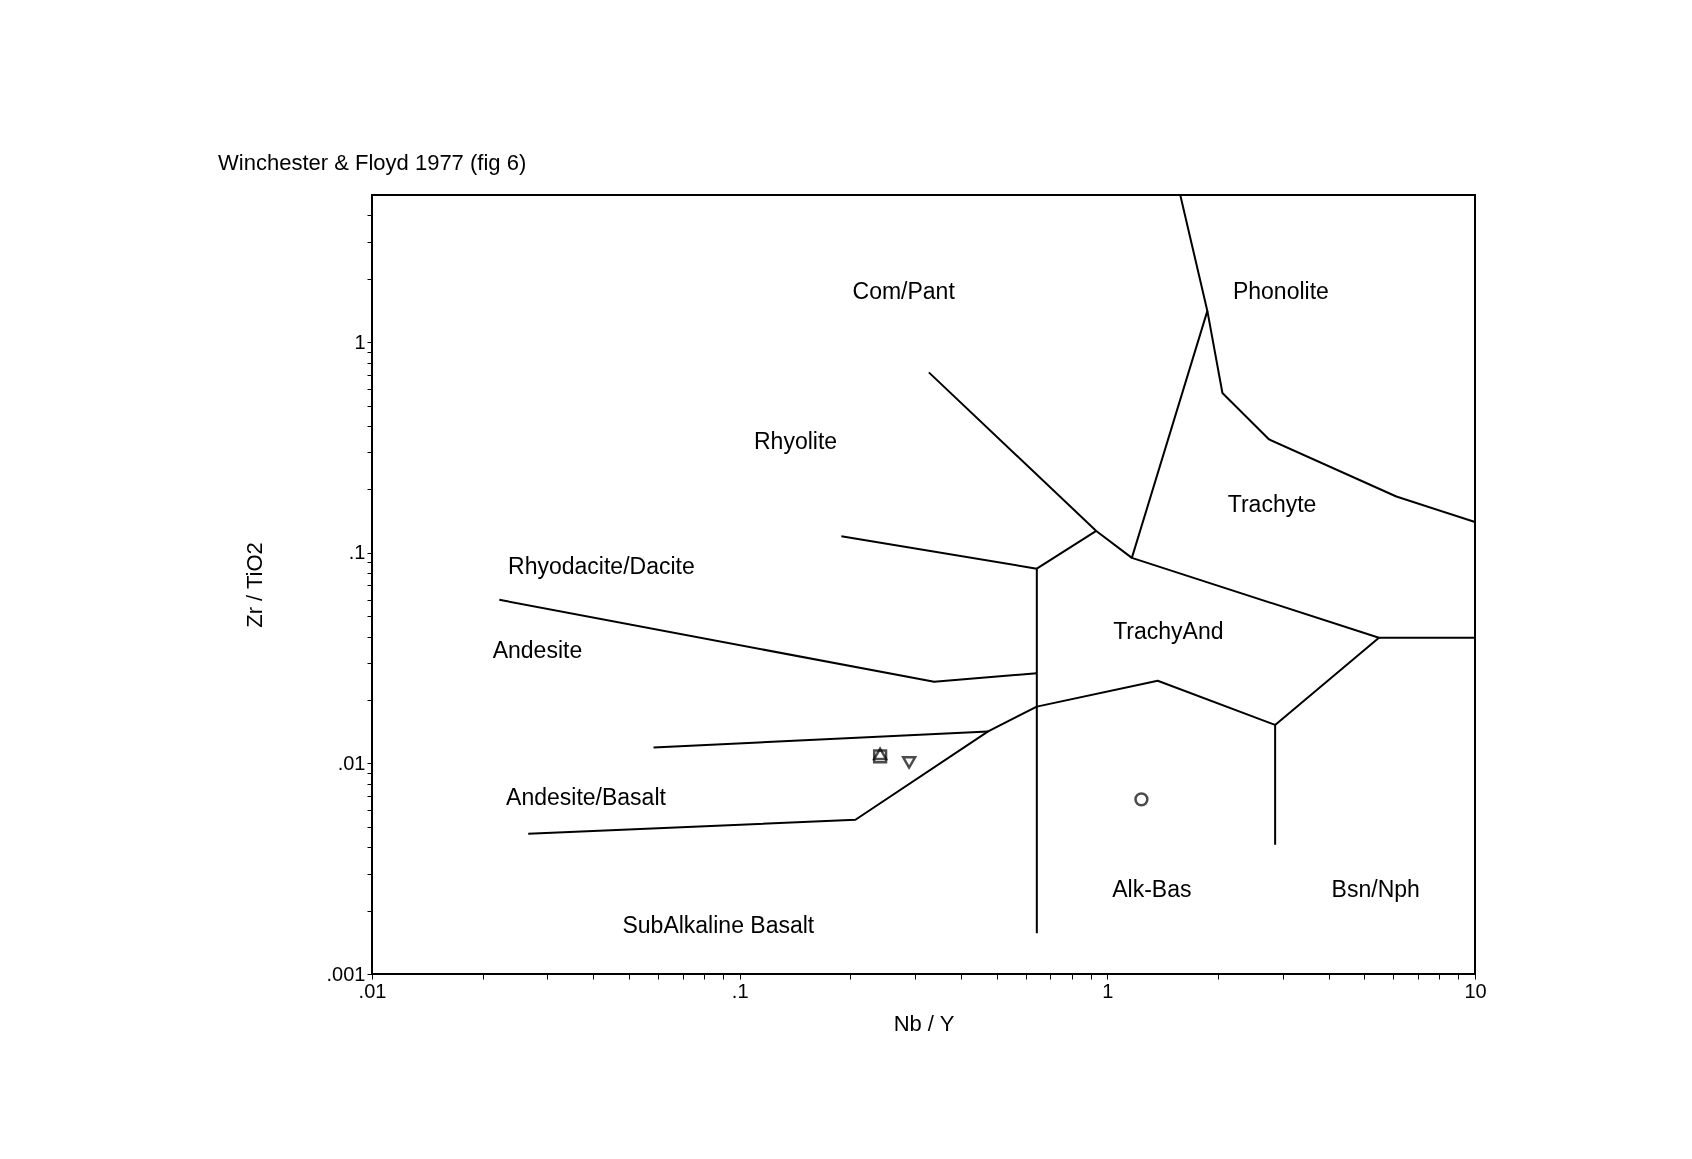 The image size is (1692, 1159). Describe the element at coordinates (1272, 504) in the screenshot. I see `annotation: Trachyte` at that location.